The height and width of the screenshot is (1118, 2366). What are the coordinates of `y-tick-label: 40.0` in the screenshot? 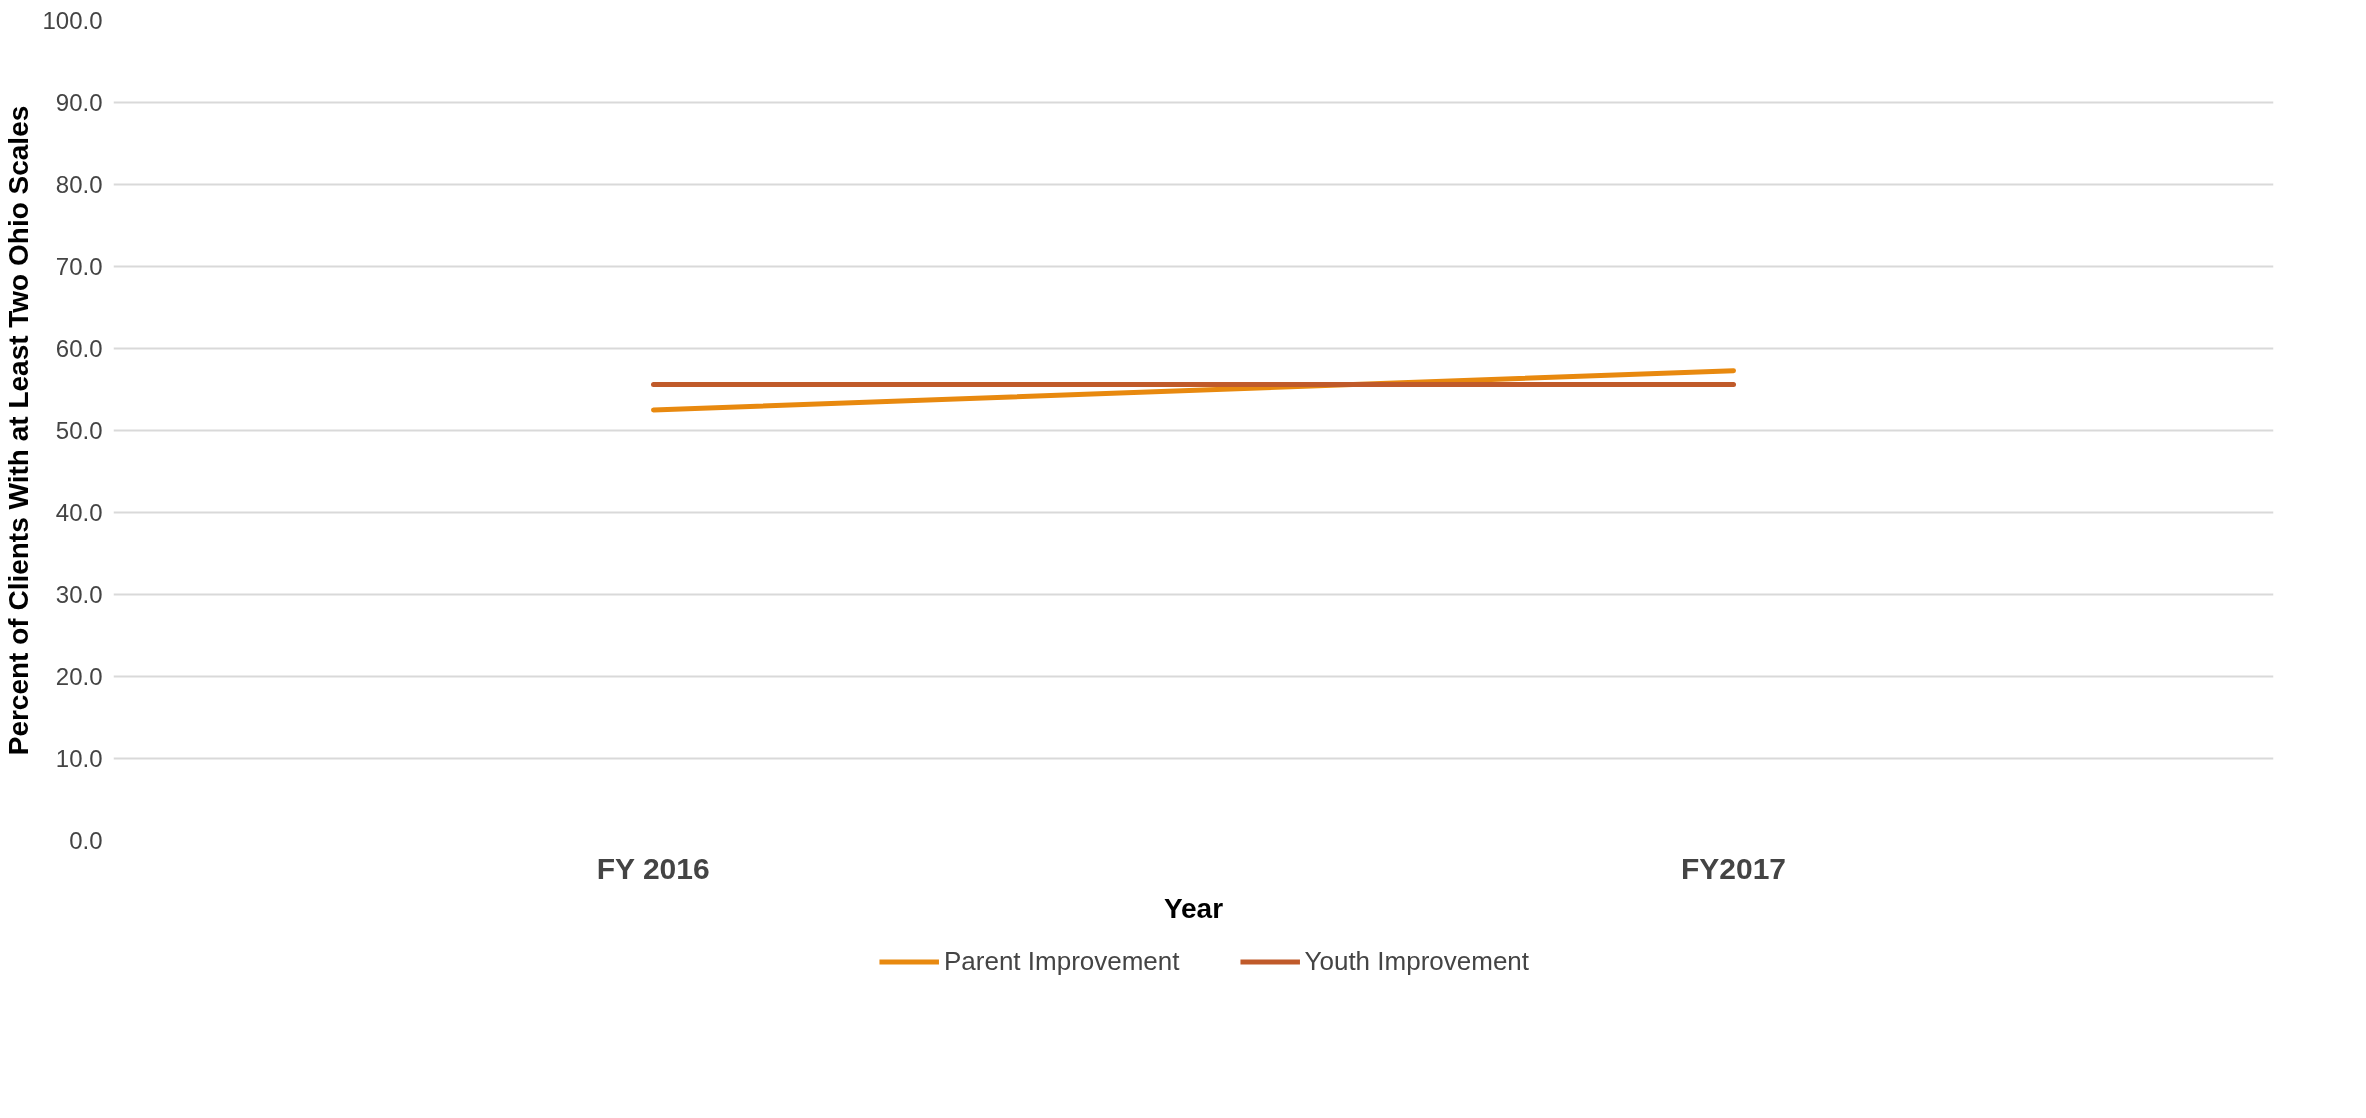 It's located at (79, 512).